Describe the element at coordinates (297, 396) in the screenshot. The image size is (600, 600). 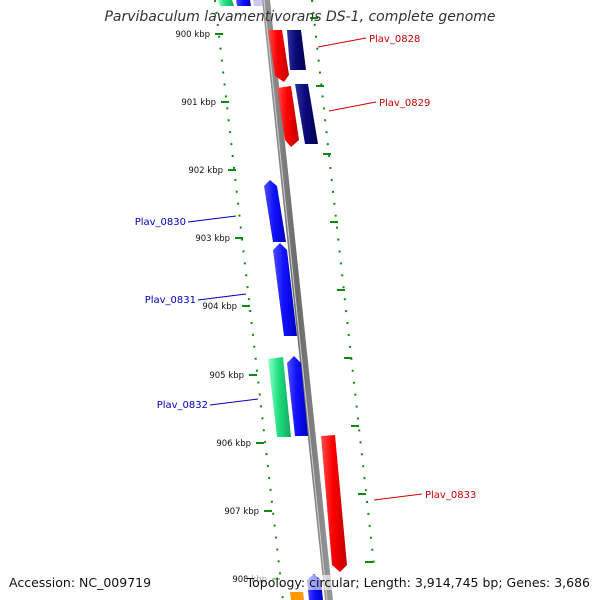
I see `gene-plav-0832-blue` at that location.